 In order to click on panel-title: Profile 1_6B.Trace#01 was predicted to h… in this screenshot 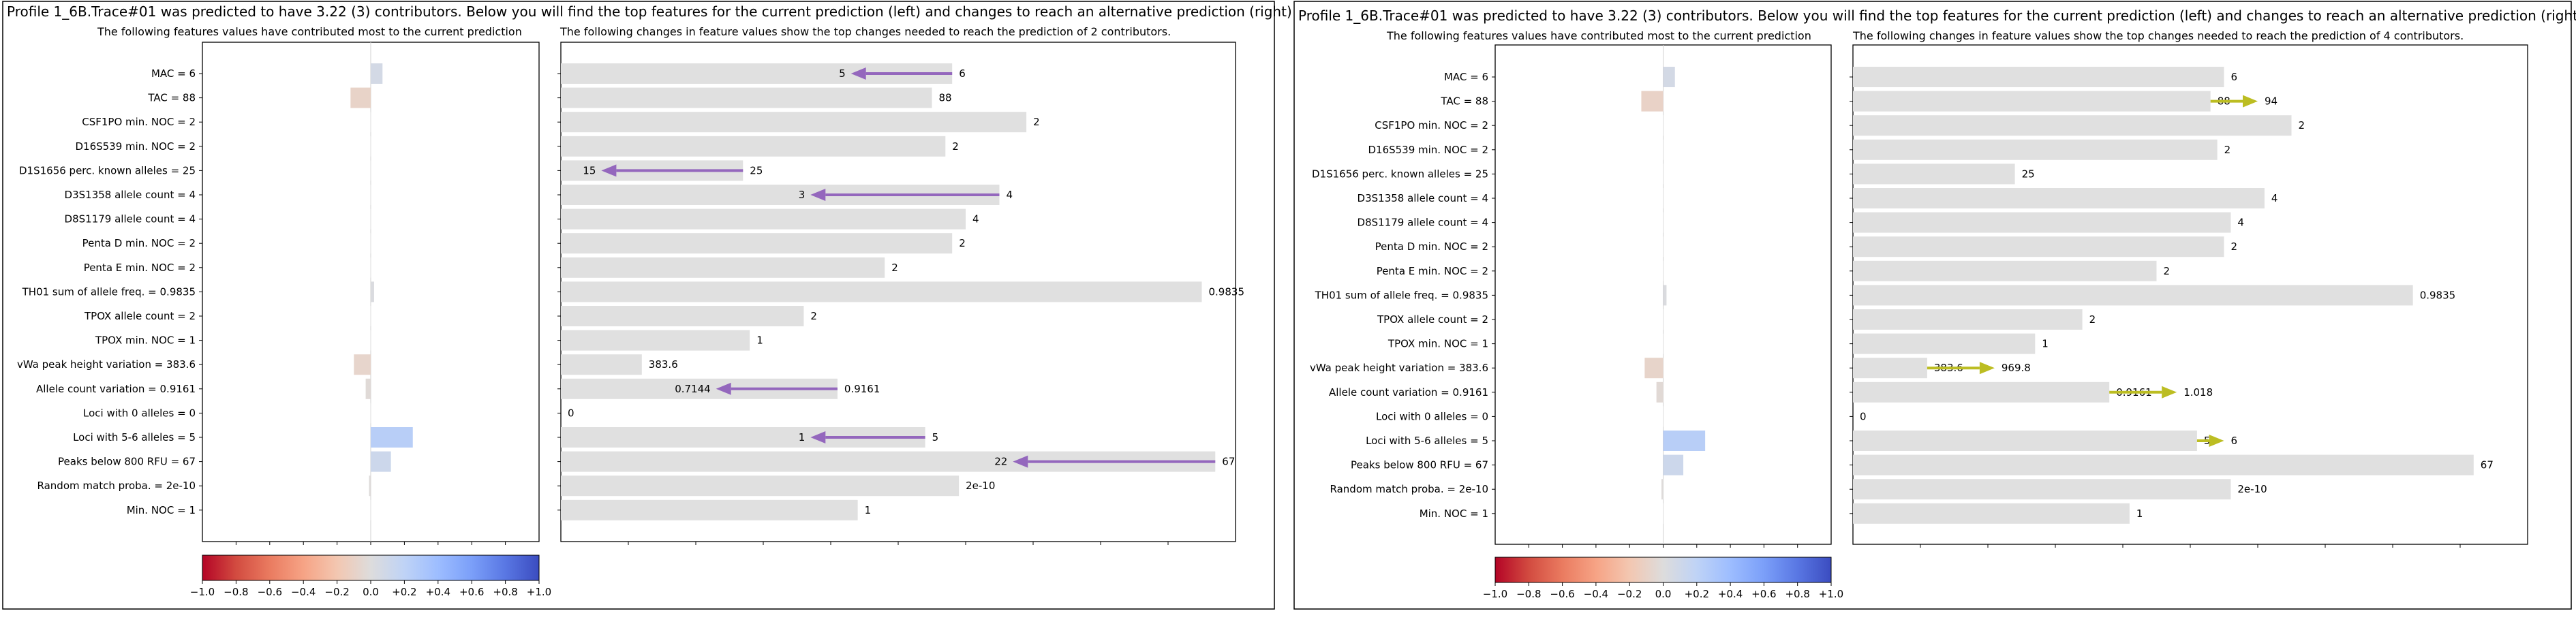, I will do `click(1937, 15)`.